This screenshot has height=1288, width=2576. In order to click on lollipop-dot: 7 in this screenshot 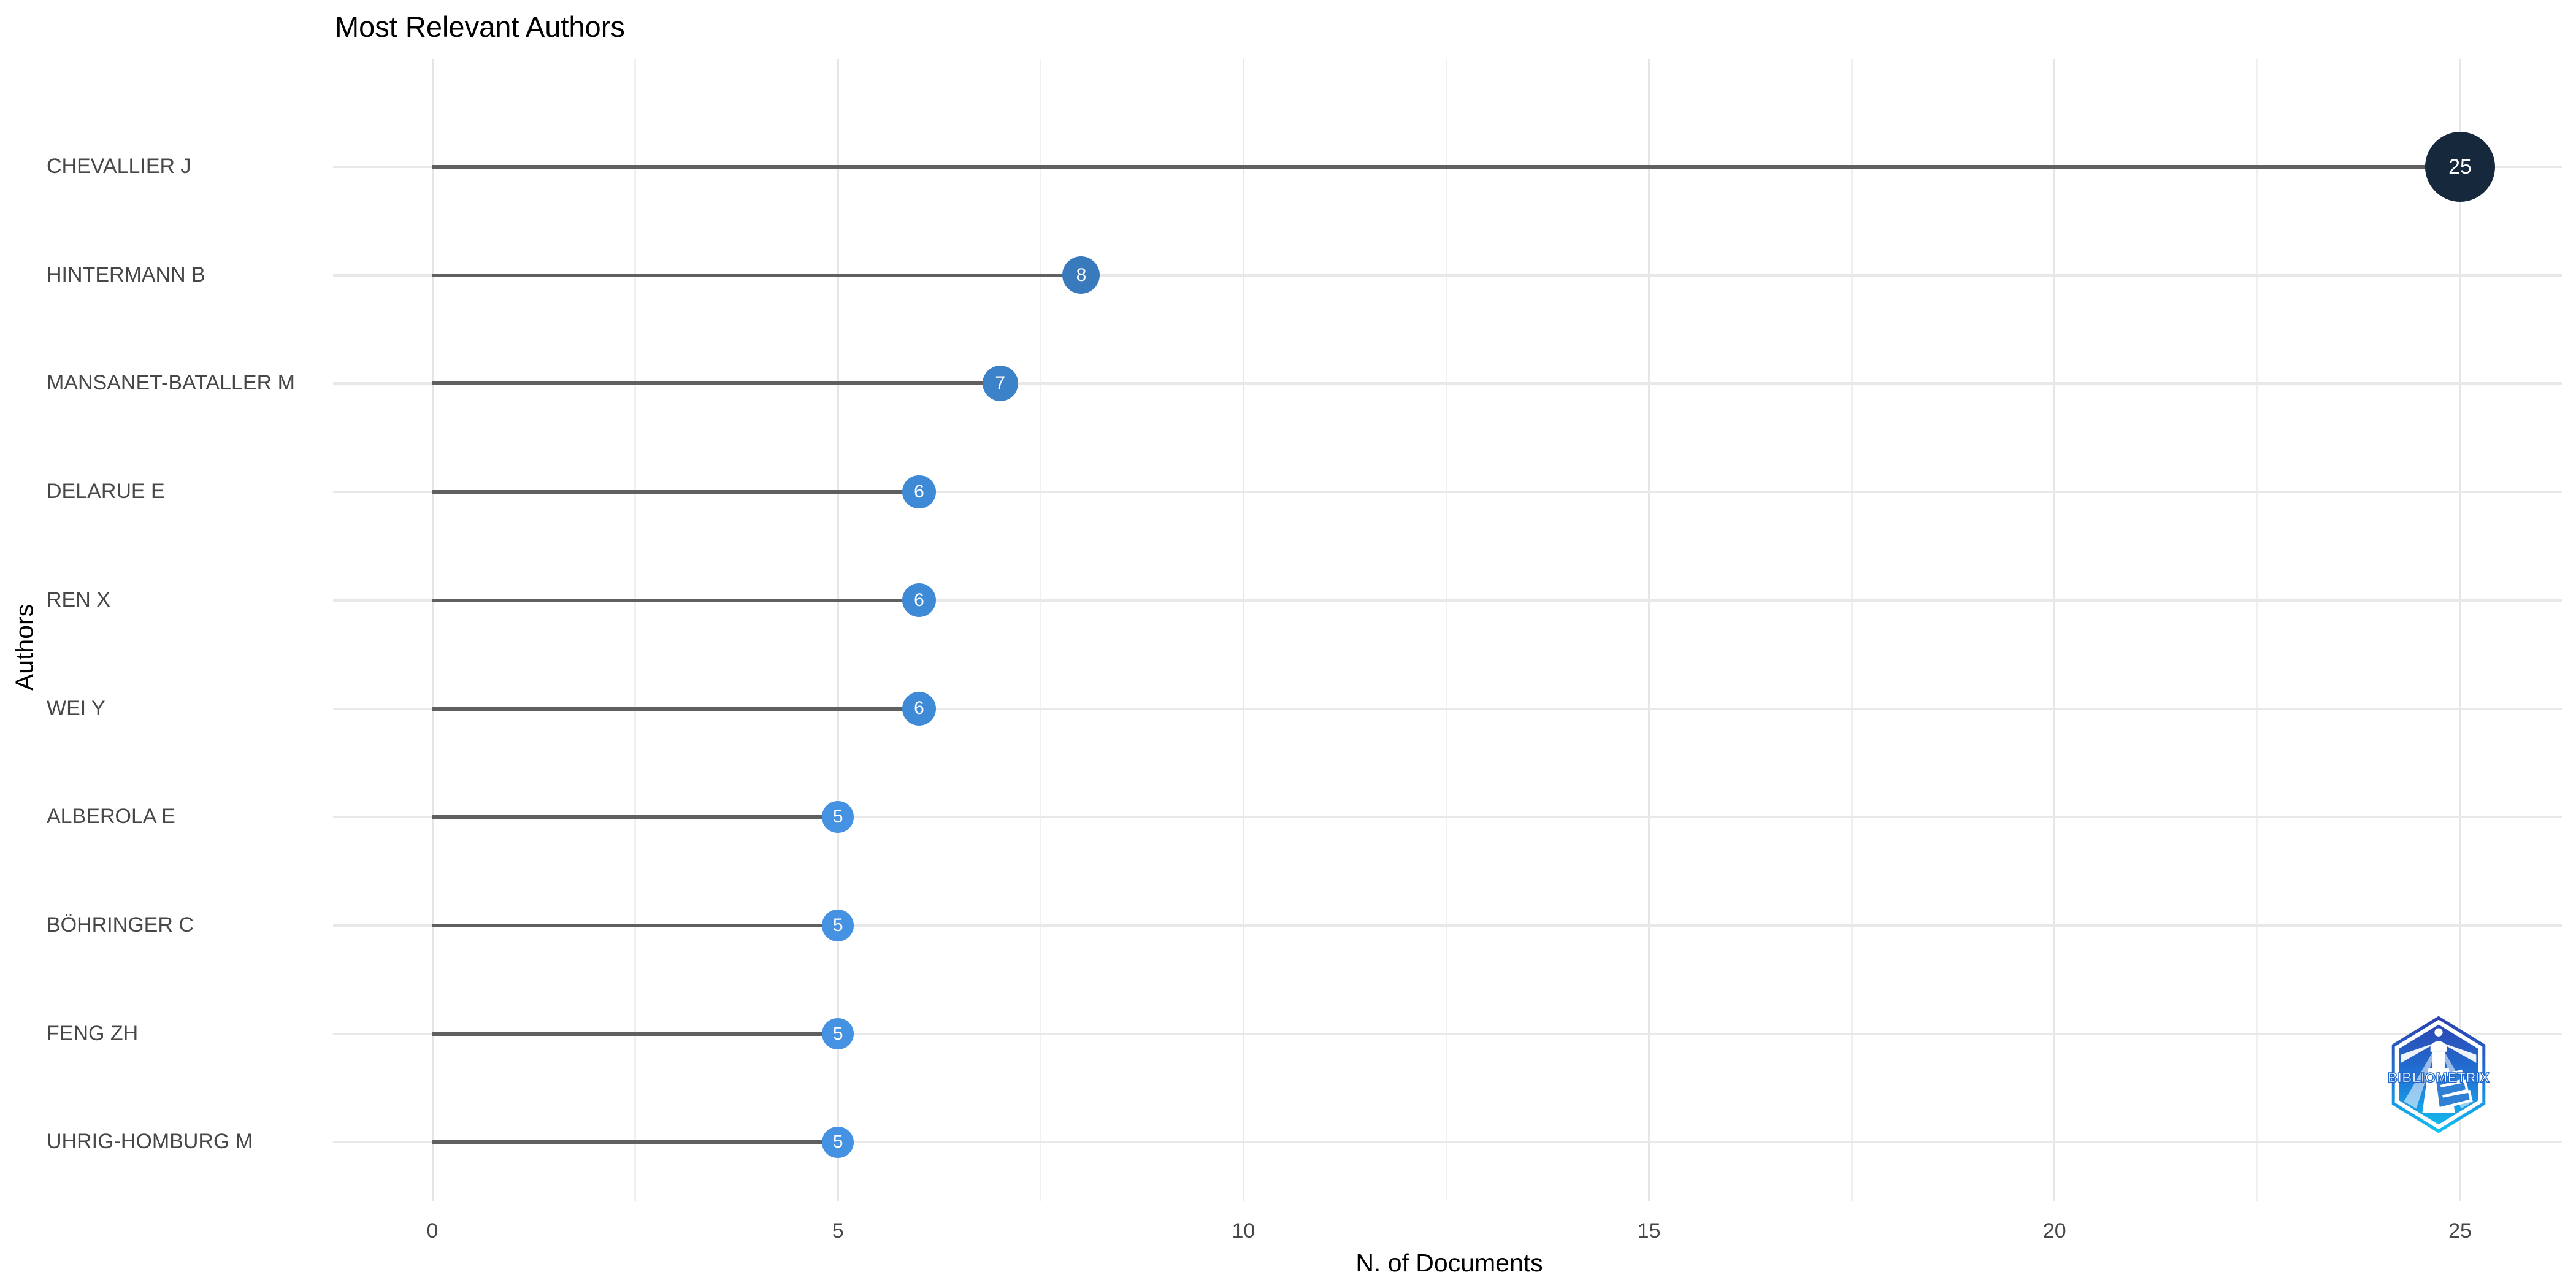, I will do `click(1000, 384)`.